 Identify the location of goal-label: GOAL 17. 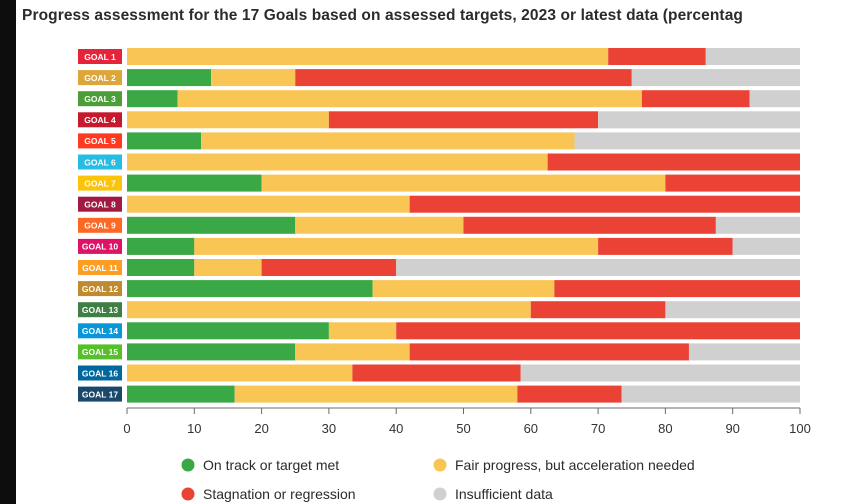
(100, 394).